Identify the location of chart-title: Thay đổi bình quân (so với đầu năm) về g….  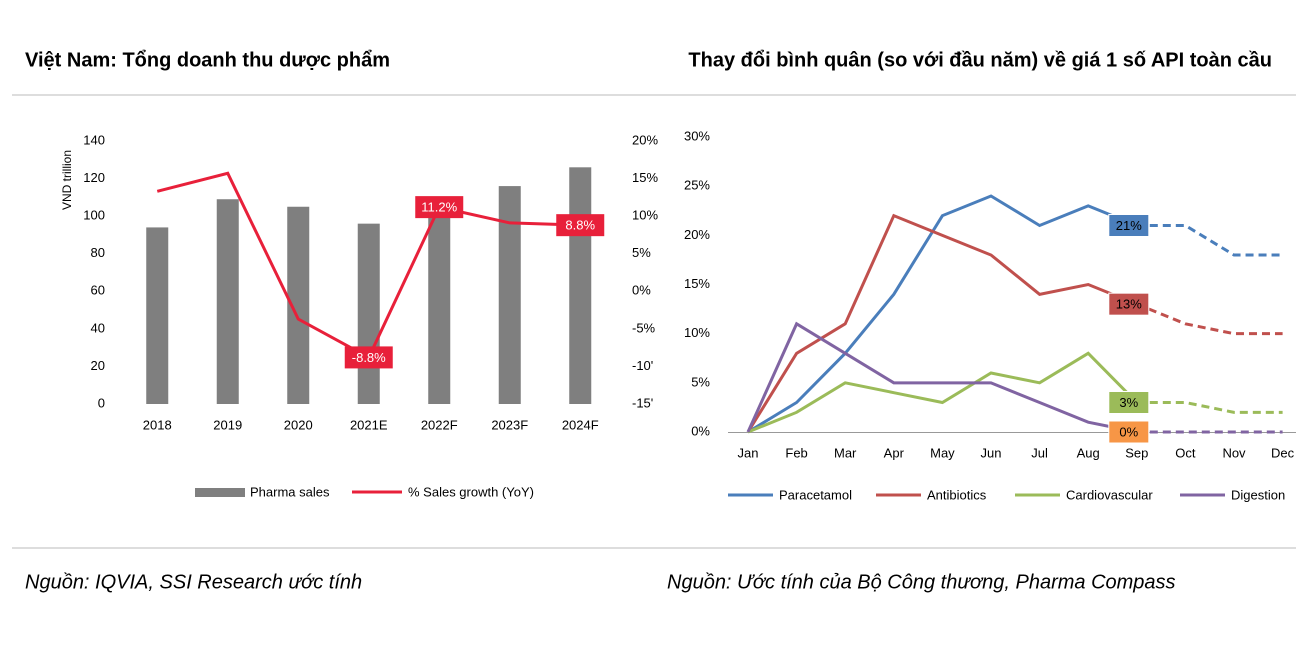
(980, 60).